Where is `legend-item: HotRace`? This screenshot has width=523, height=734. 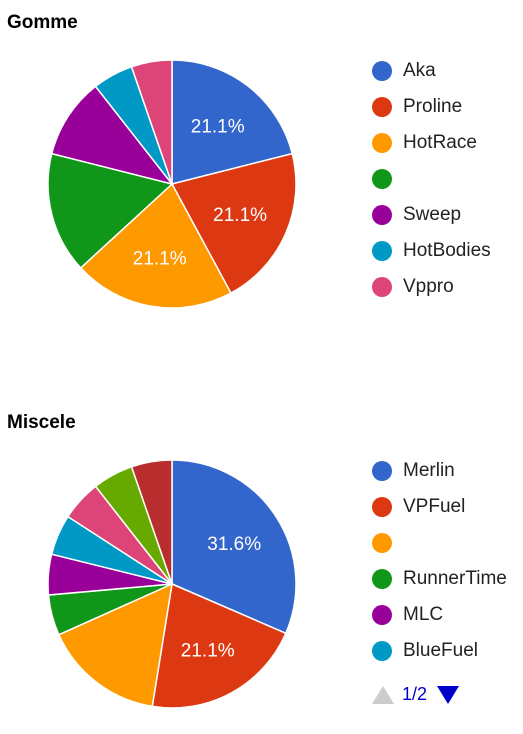
legend-item: HotRace is located at coordinates (431, 143).